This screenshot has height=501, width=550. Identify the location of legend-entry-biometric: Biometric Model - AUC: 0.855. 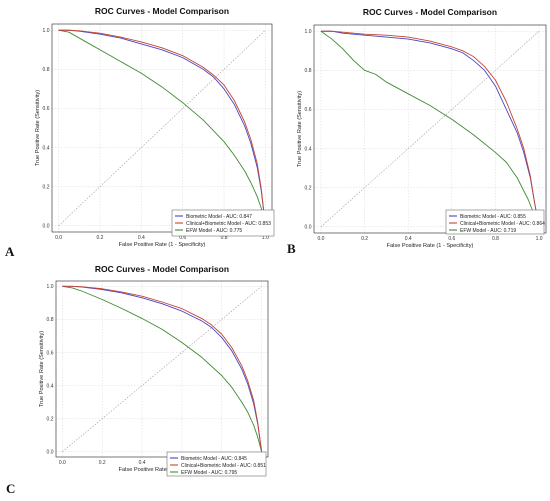
(493, 217).